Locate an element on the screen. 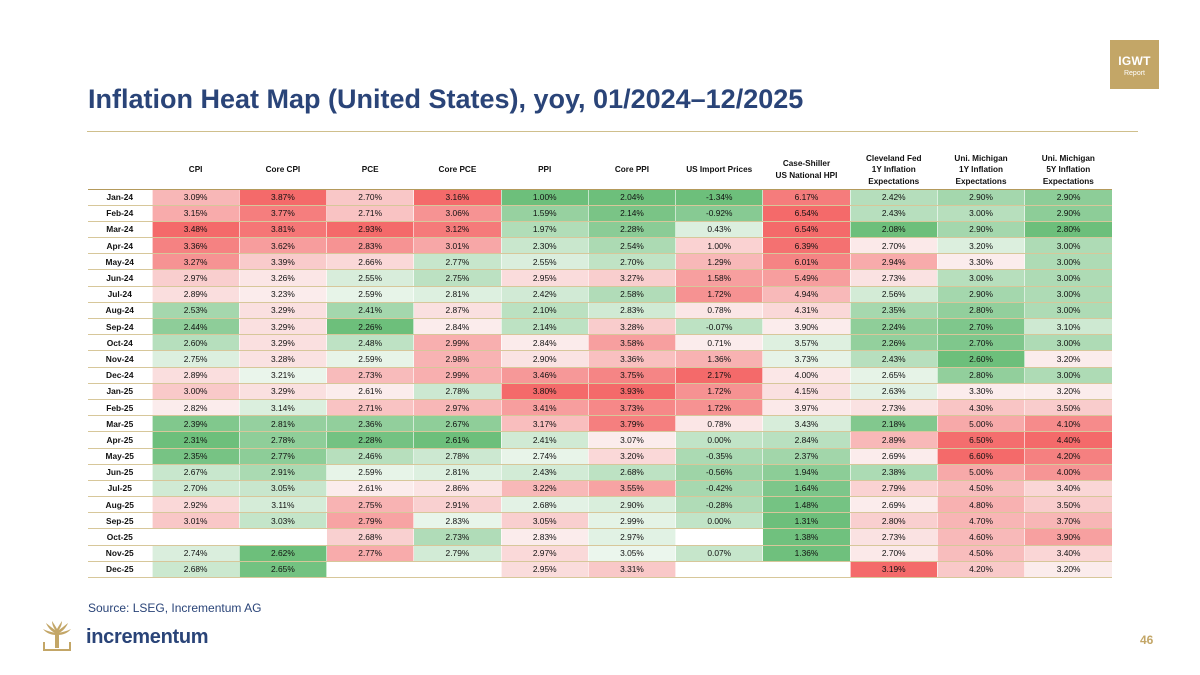 Image resolution: width=1200 pixels, height=675 pixels. heat-cell: 3.29% is located at coordinates (282, 311).